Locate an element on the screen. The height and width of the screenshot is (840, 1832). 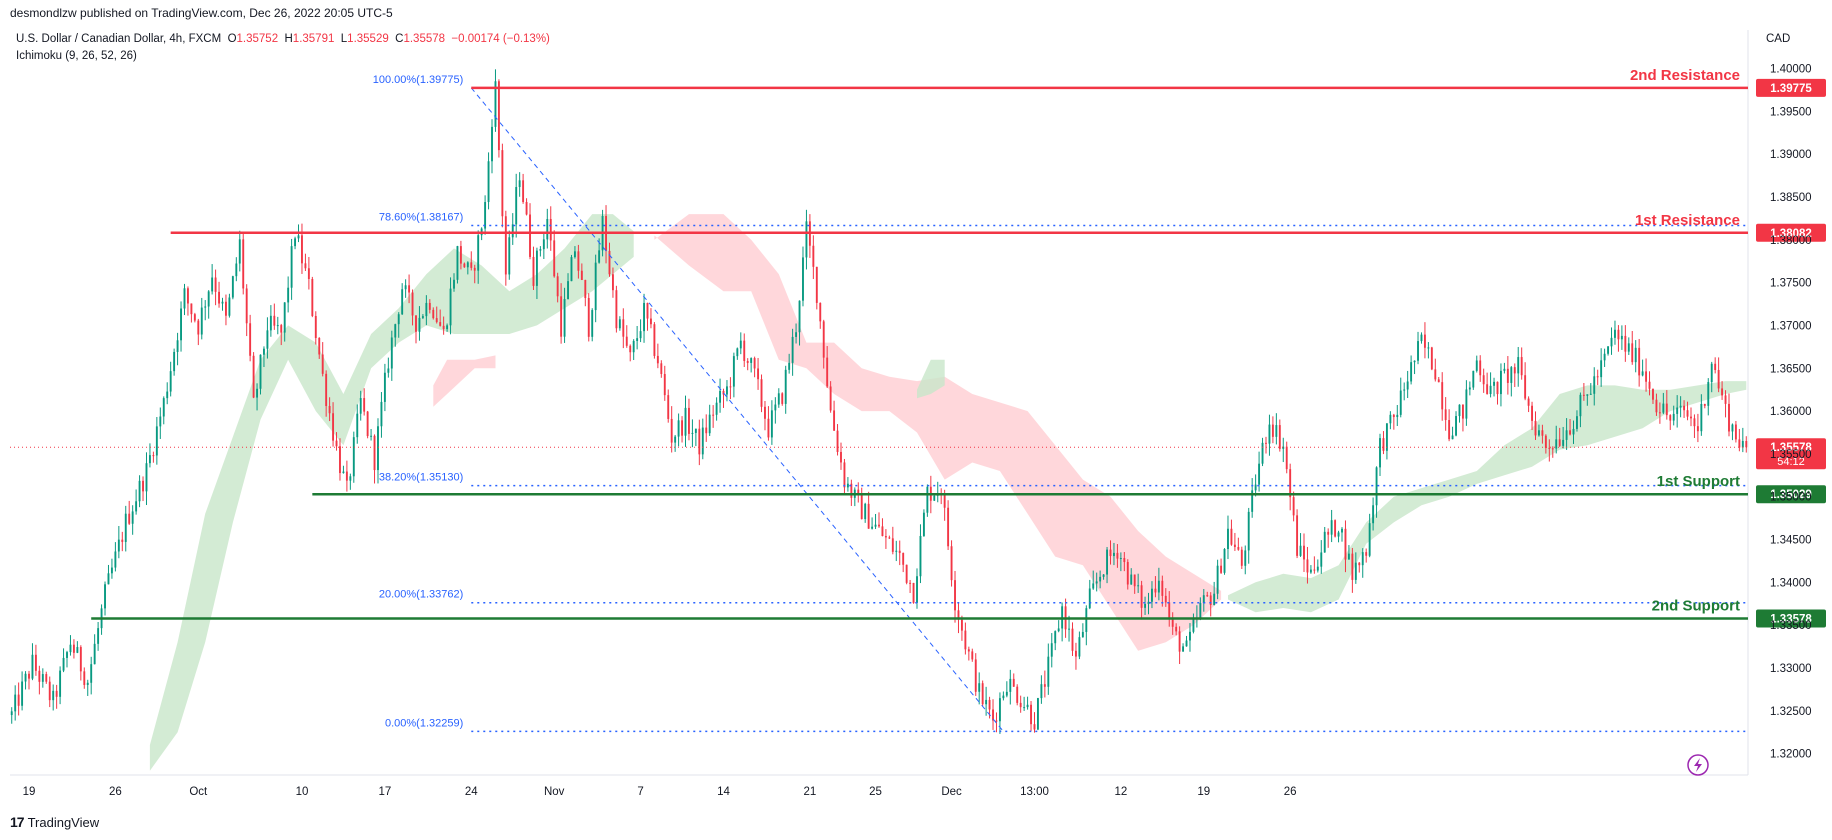
resistance-level: 1st Resistance 1.38082 is located at coordinates (998, 227).